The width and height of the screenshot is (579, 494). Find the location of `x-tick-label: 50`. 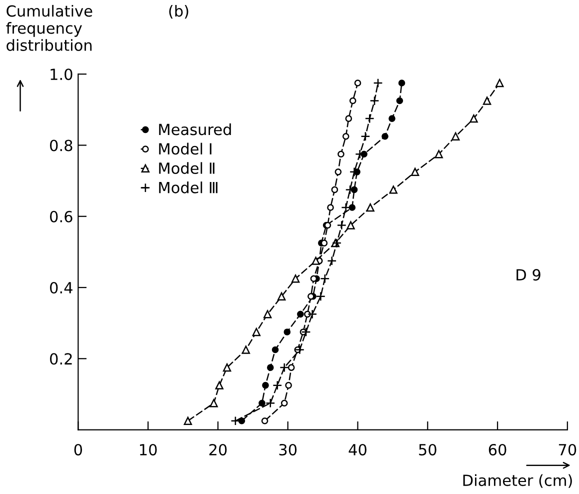

x-tick-label: 50 is located at coordinates (427, 450).